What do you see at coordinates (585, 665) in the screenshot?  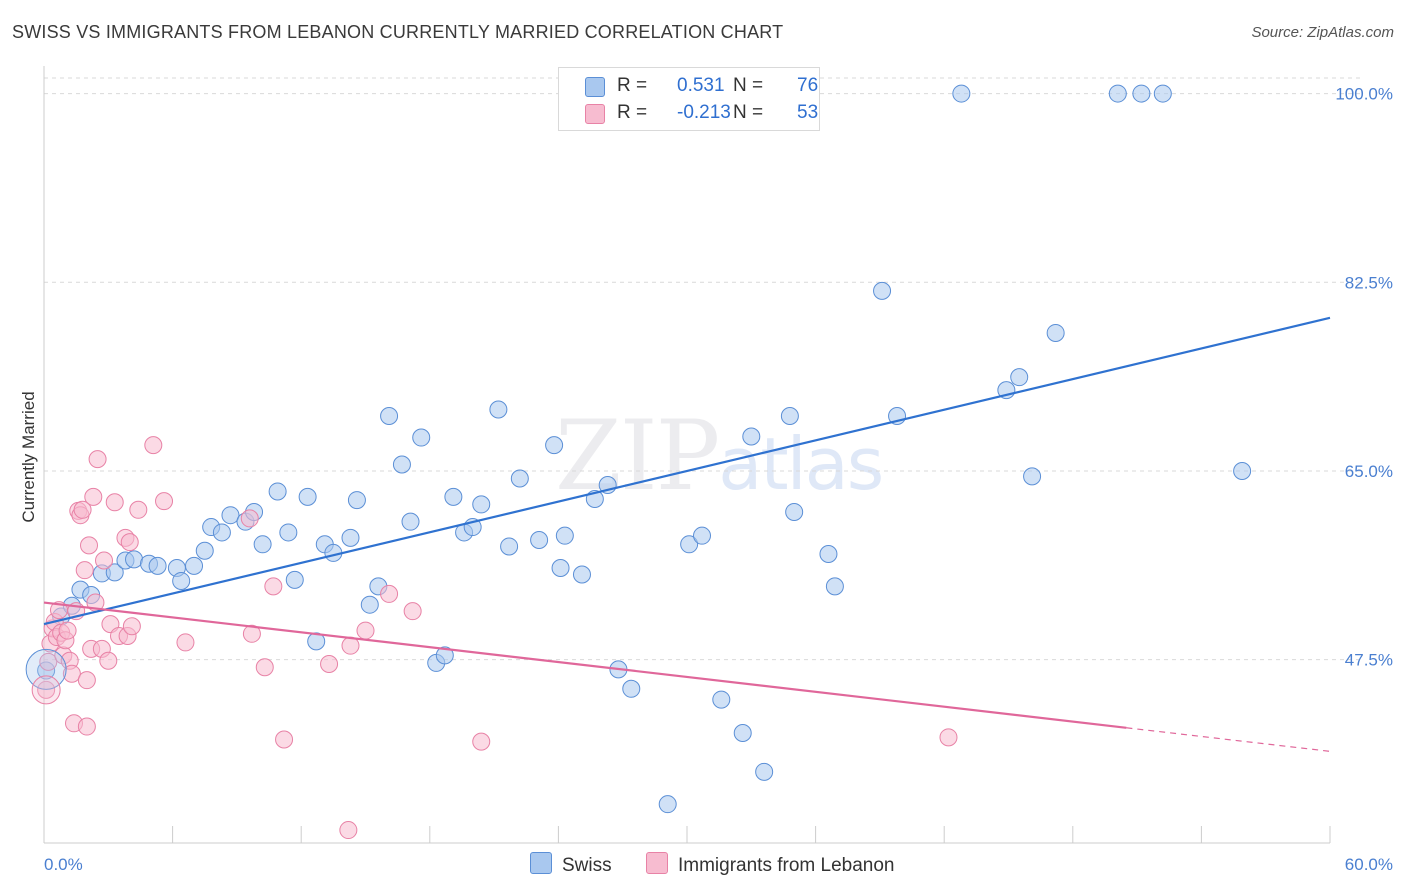 I see `lebanon-trend-line` at bounding box center [585, 665].